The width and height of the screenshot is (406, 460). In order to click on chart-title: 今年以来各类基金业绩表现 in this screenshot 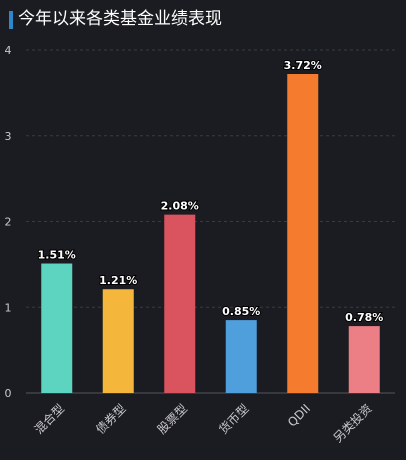, I will do `click(120, 19)`.